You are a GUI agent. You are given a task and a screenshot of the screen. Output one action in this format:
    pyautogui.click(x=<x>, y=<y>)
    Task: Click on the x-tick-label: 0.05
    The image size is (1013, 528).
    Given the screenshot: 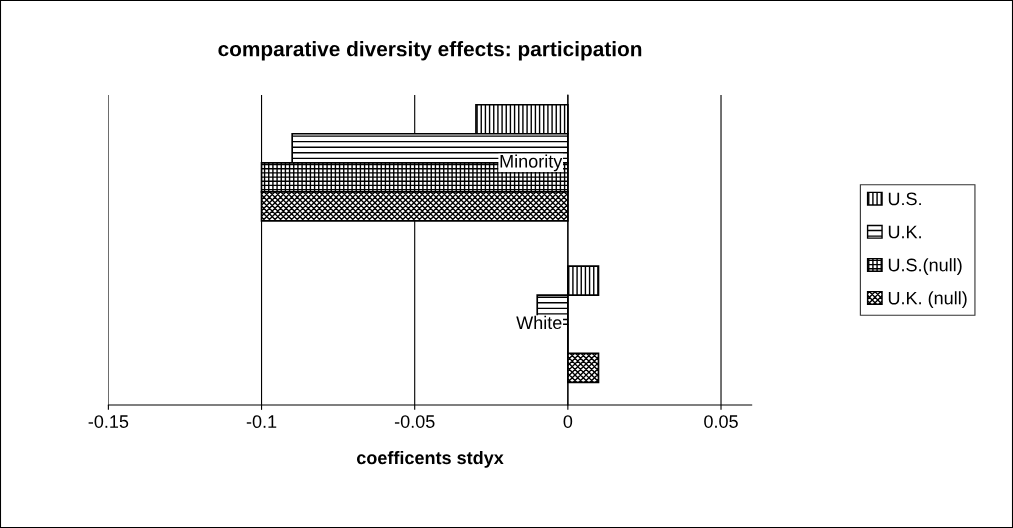 What is the action you would take?
    pyautogui.click(x=721, y=421)
    